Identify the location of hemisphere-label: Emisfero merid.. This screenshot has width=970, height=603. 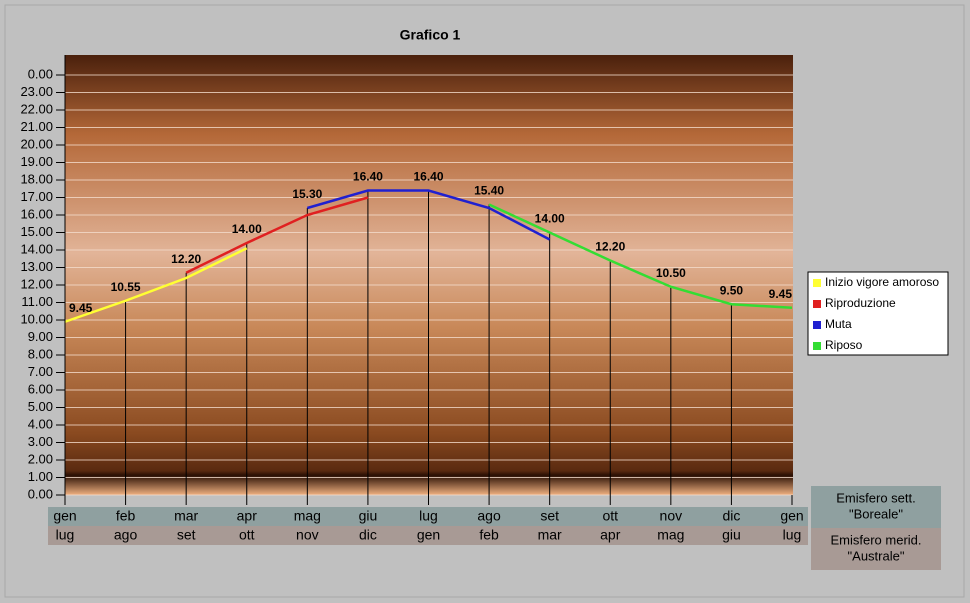
(875, 539).